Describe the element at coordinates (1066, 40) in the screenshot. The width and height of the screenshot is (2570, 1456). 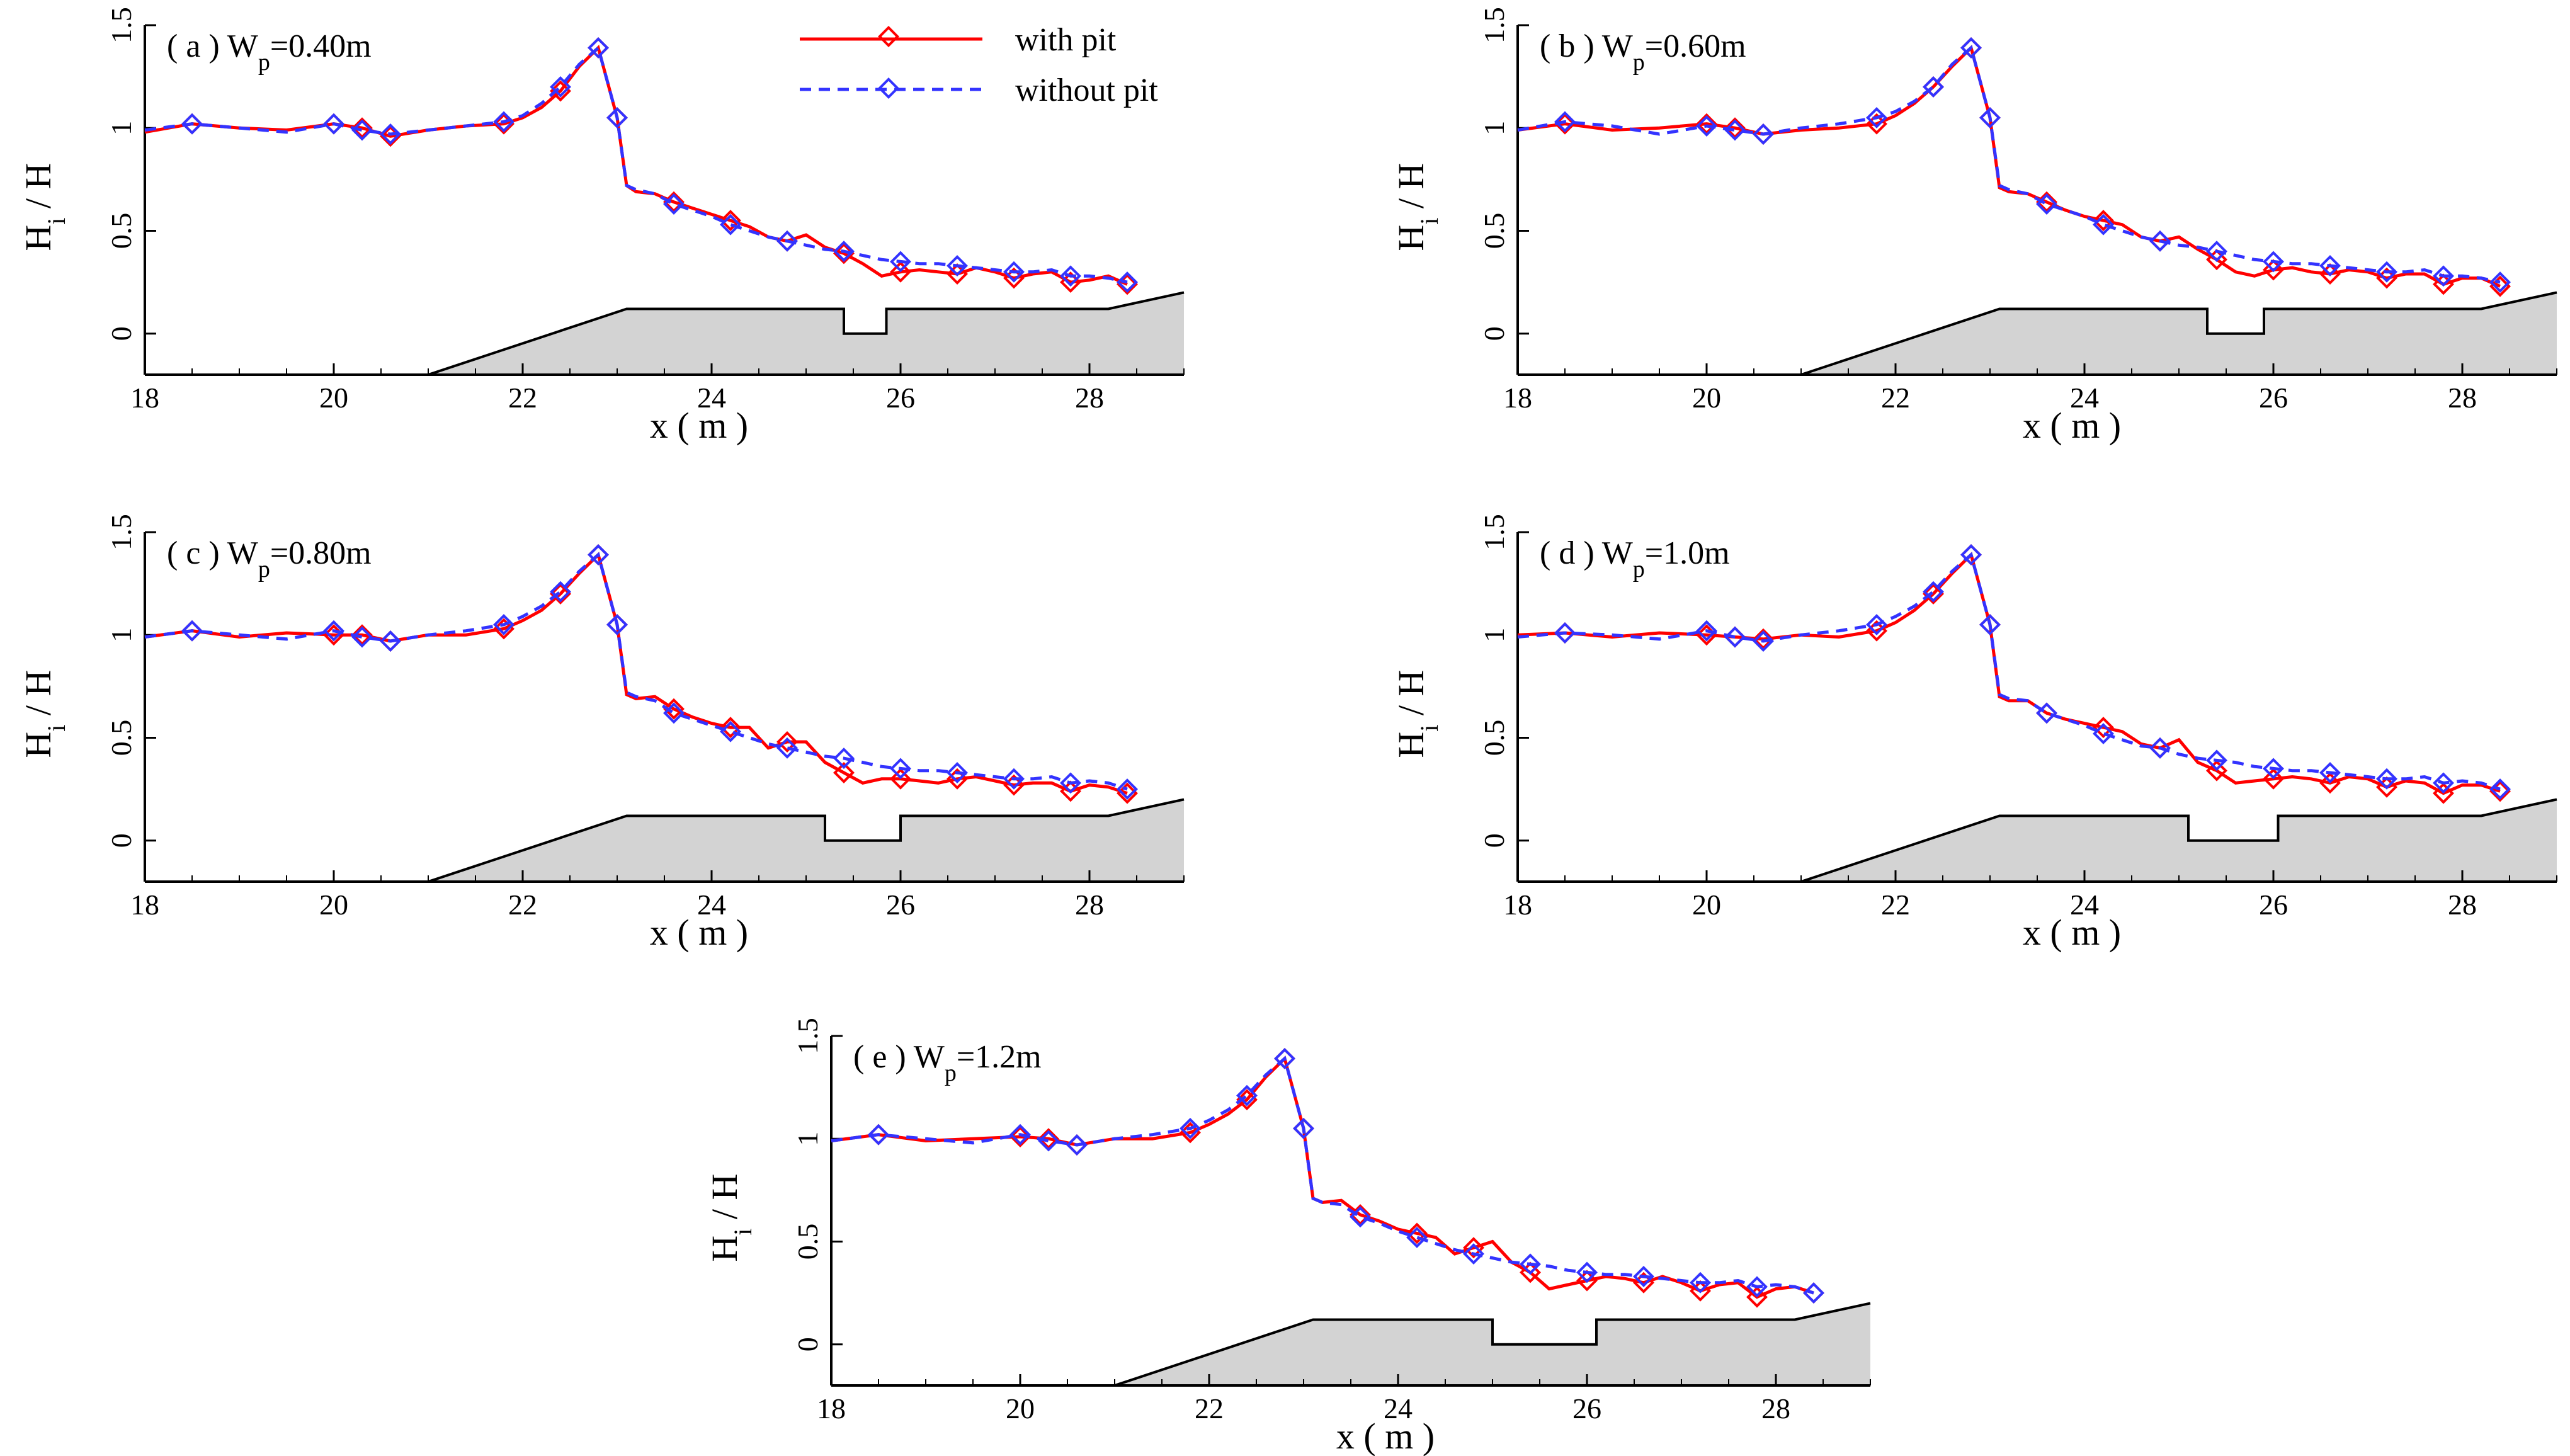
I see `legend-label-with-pit: with pit` at that location.